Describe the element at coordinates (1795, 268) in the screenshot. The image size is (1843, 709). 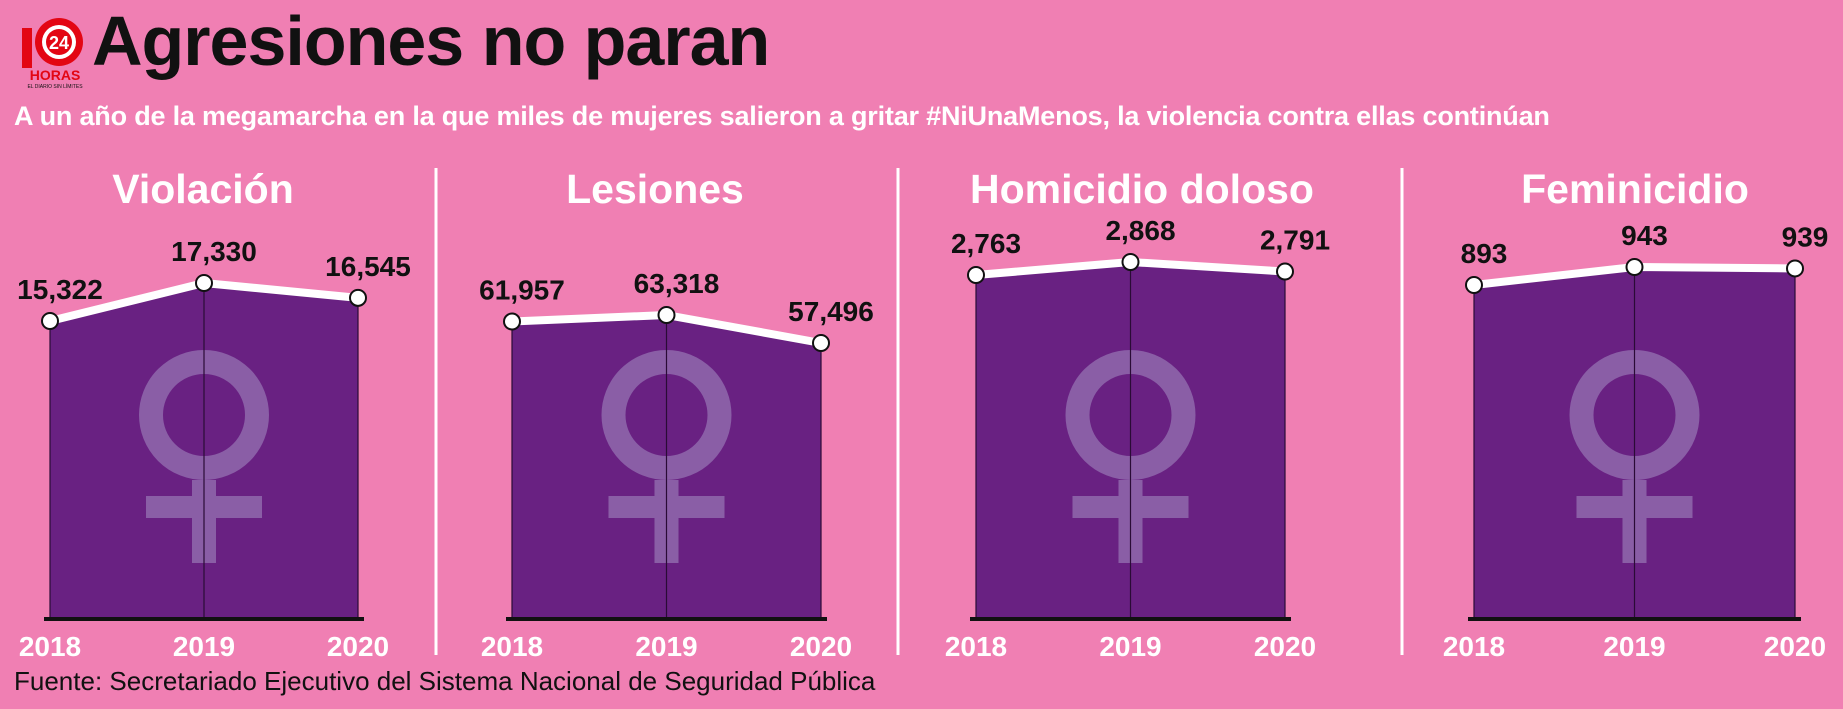
I see `panel-4-point-2020` at that location.